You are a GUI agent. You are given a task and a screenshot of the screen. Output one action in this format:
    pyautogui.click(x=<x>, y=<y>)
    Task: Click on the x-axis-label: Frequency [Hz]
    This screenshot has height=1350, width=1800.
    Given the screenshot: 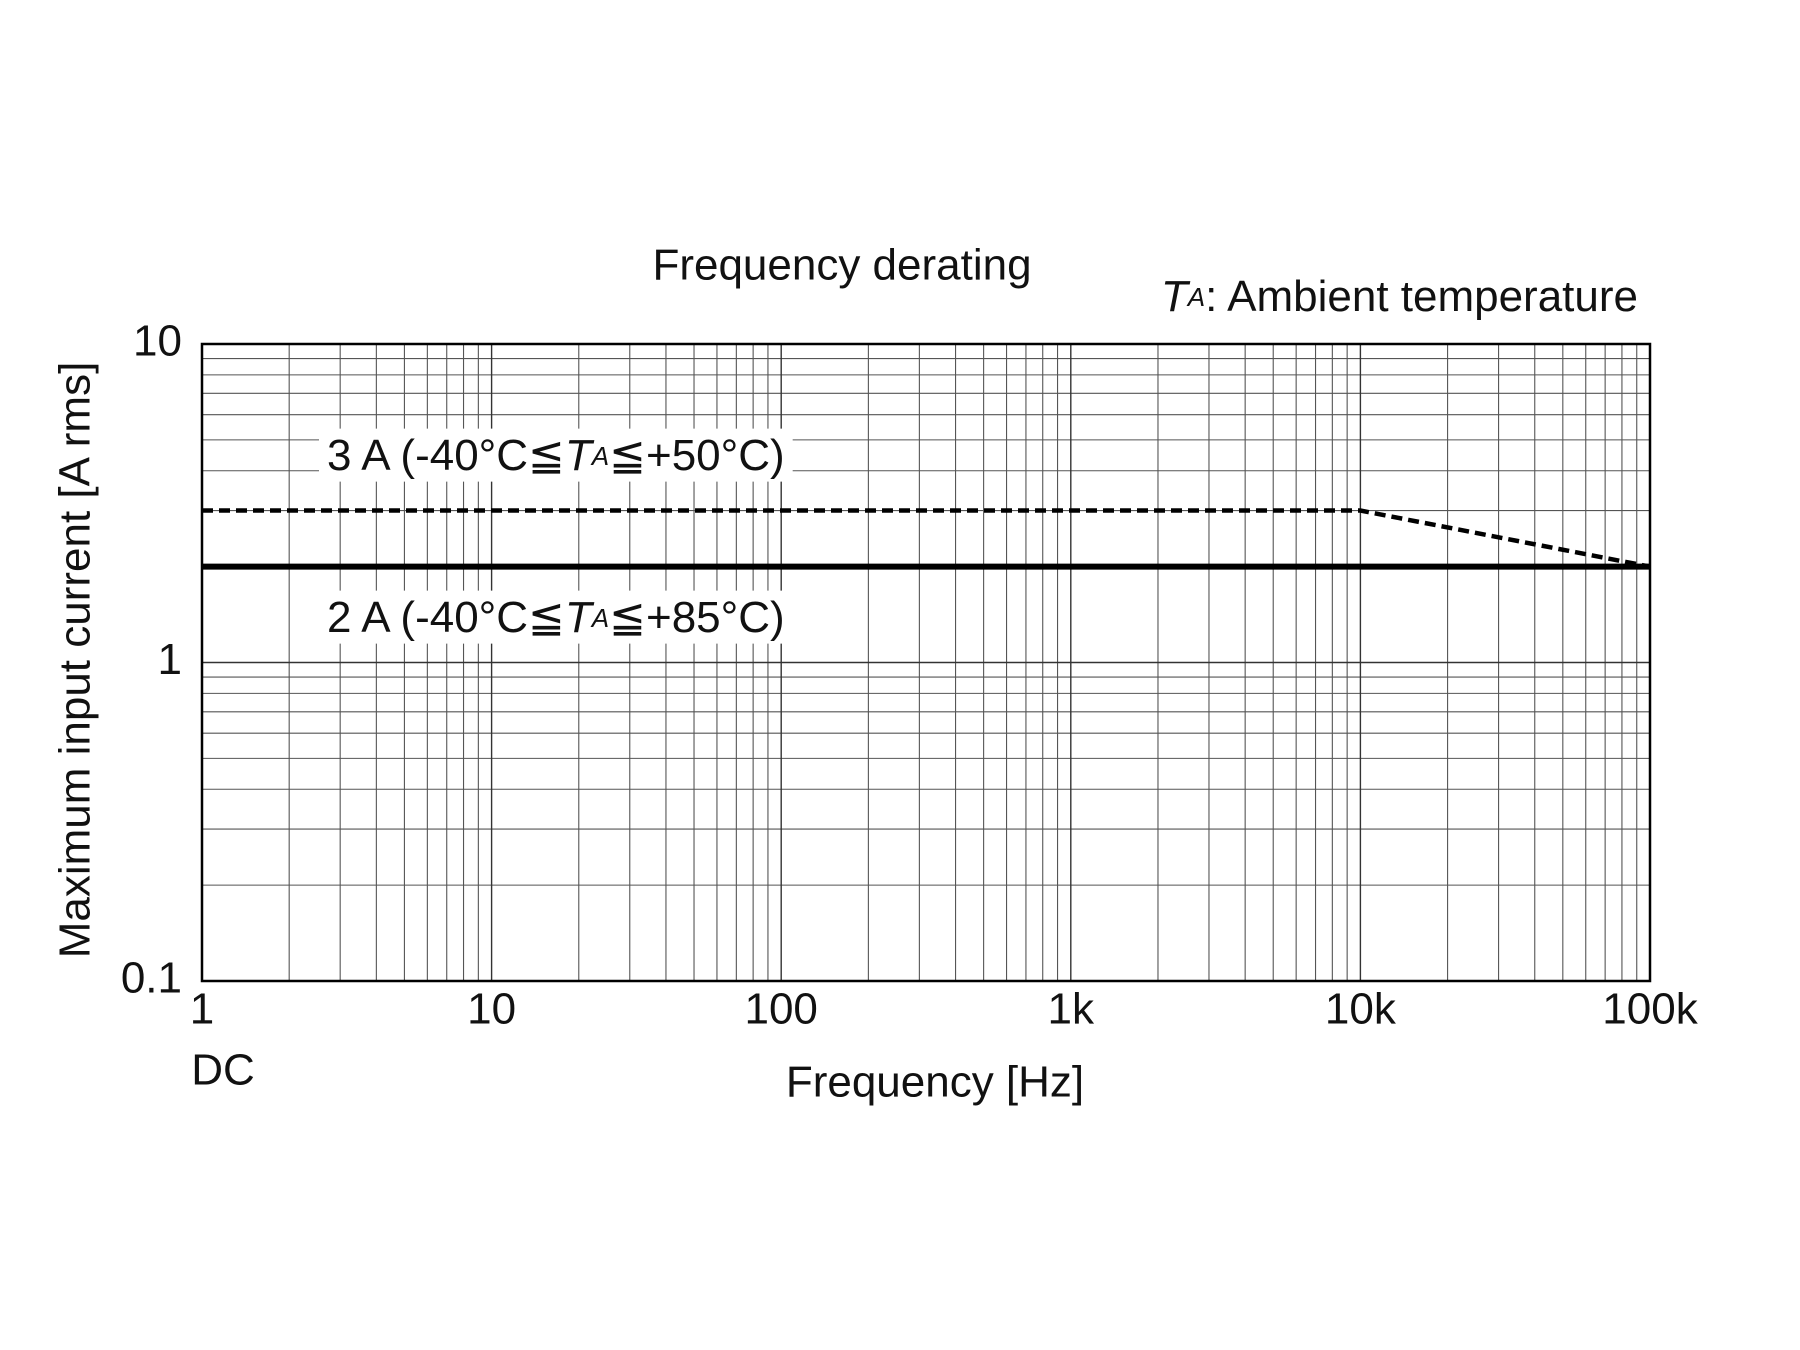 What is the action you would take?
    pyautogui.click(x=935, y=1082)
    